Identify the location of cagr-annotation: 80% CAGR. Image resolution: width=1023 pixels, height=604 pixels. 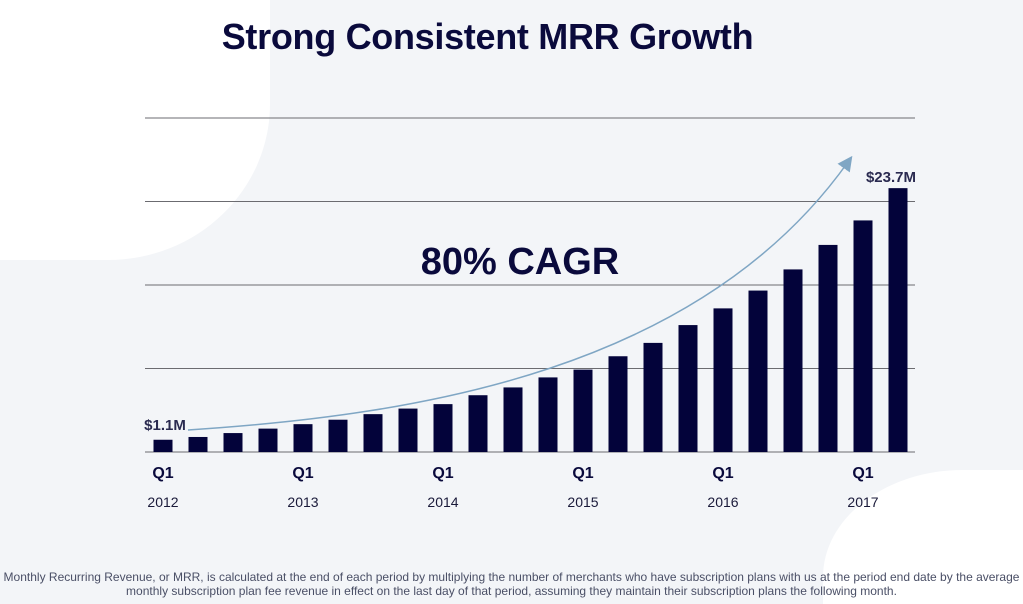
(520, 262).